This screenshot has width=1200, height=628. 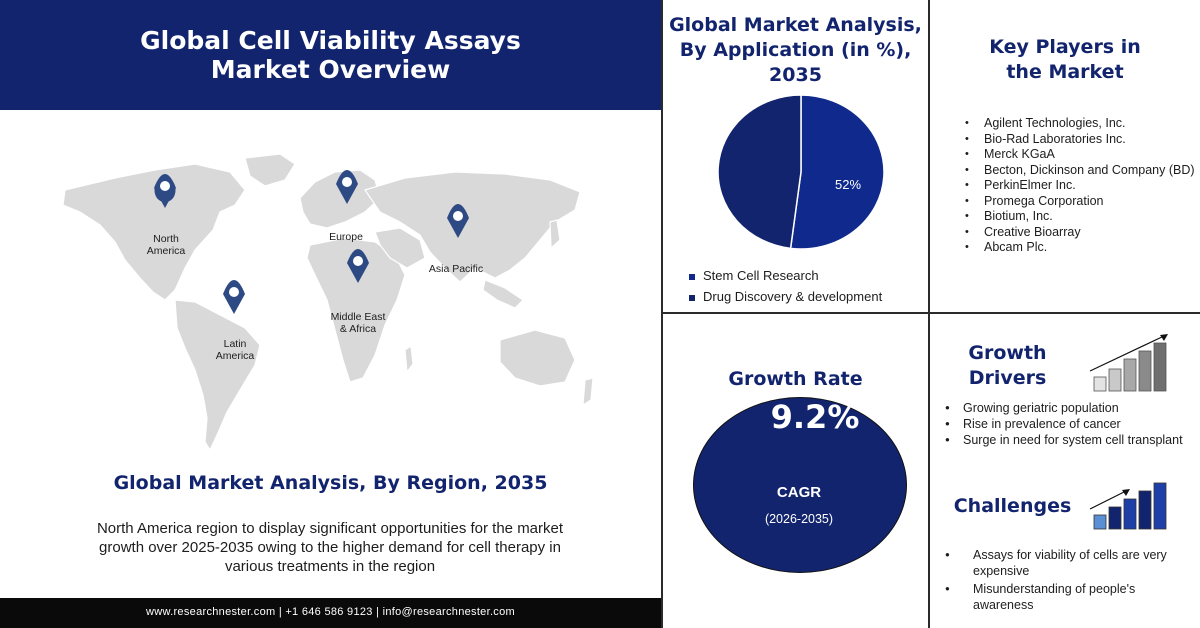 What do you see at coordinates (1070, 440) in the screenshot?
I see `driver-item: Surge in need for system cell transplant` at bounding box center [1070, 440].